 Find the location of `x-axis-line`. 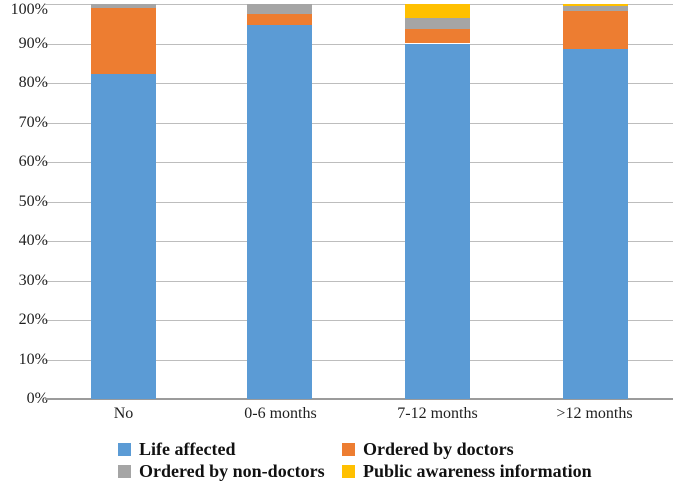

x-axis-line is located at coordinates (359, 399).